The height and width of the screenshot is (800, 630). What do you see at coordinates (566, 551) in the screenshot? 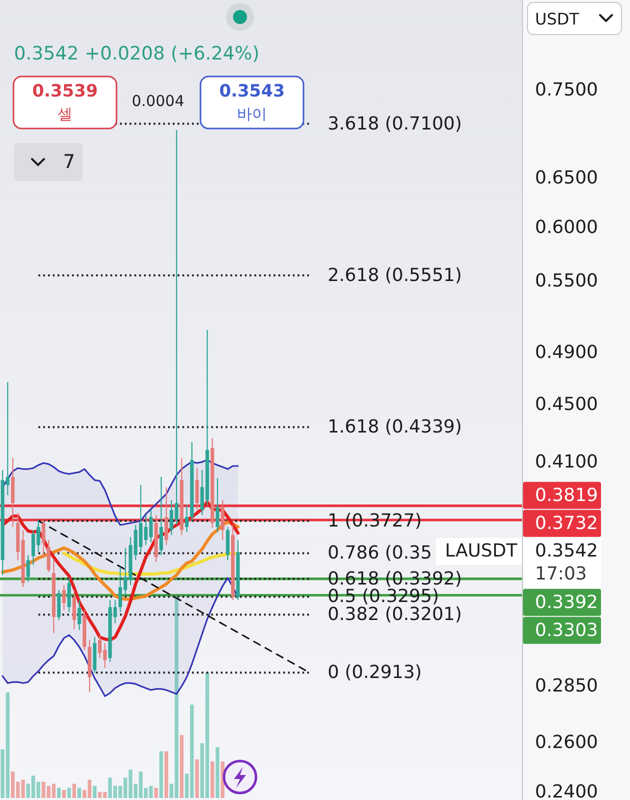
I see `annotation: 0.3542` at bounding box center [566, 551].